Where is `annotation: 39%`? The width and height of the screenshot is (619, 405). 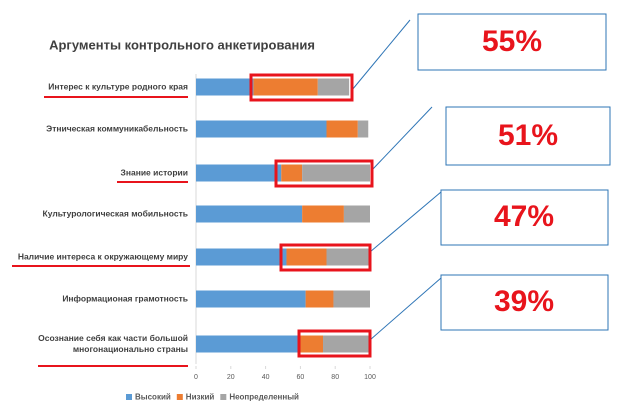 annotation: 39% is located at coordinates (524, 301).